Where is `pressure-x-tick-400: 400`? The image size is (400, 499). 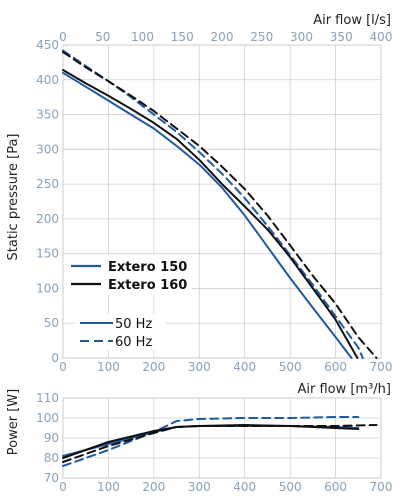 pressure-x-tick-400: 400 is located at coordinates (244, 367).